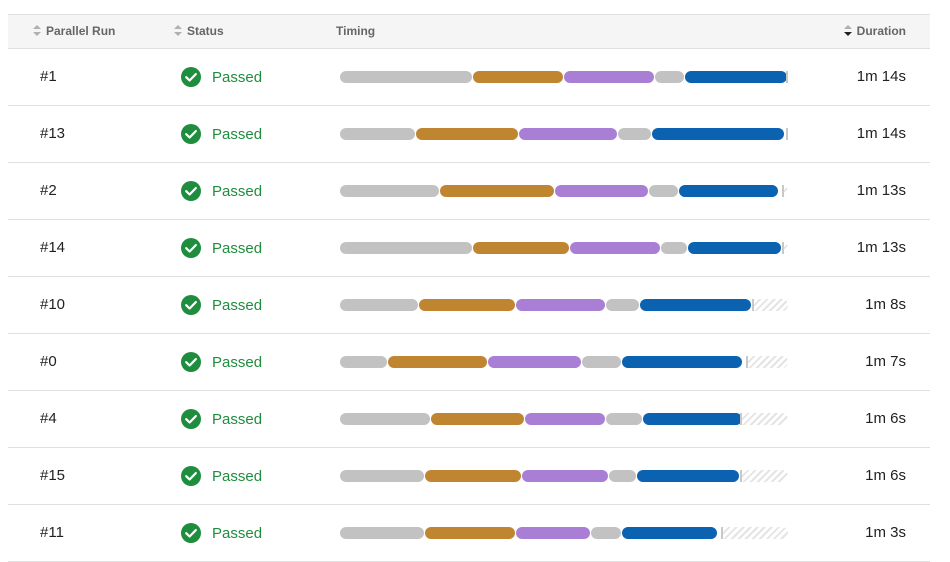 The width and height of the screenshot is (950, 562). I want to click on table-row: #2 Passed 1m 13s, so click(469, 191).